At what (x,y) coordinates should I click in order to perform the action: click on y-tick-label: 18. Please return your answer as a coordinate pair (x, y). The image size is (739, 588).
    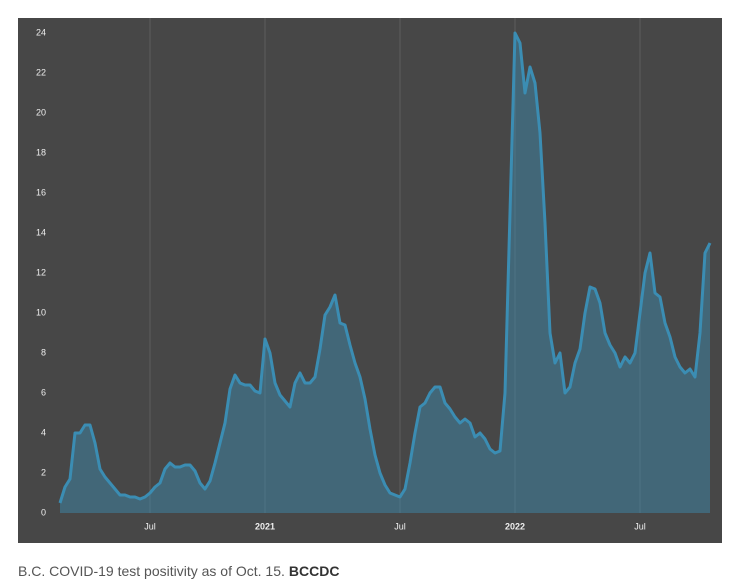
    Looking at the image, I should click on (41, 152).